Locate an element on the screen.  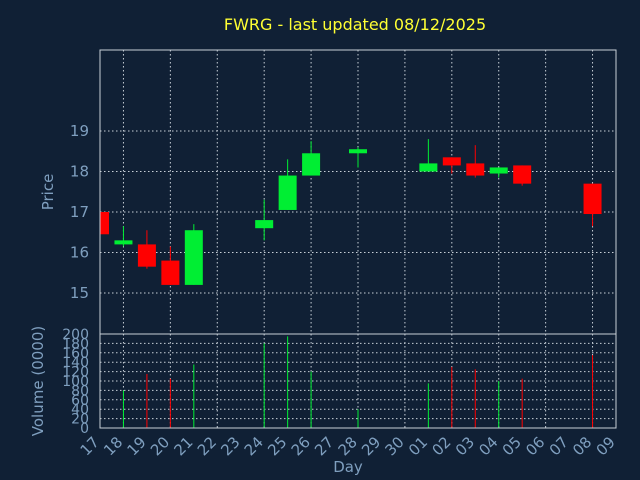
volume-tick-label: 180 is located at coordinates (75, 344).